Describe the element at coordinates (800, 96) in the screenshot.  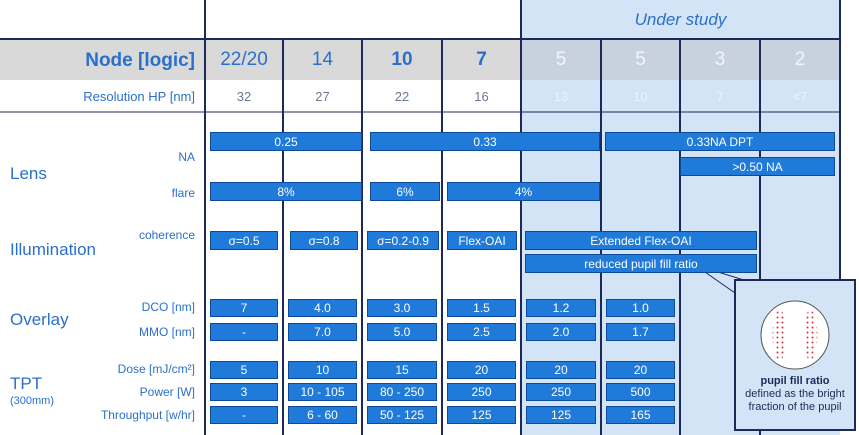
I see `resolution-value: <7` at that location.